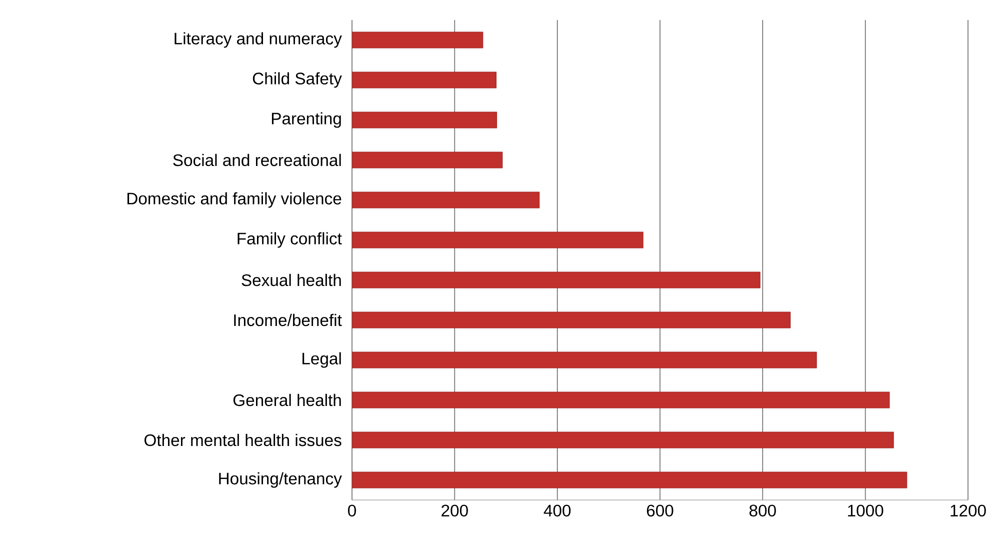 This screenshot has width=997, height=540. Describe the element at coordinates (280, 480) in the screenshot. I see `y-tick-label: Housing/tenancy` at that location.